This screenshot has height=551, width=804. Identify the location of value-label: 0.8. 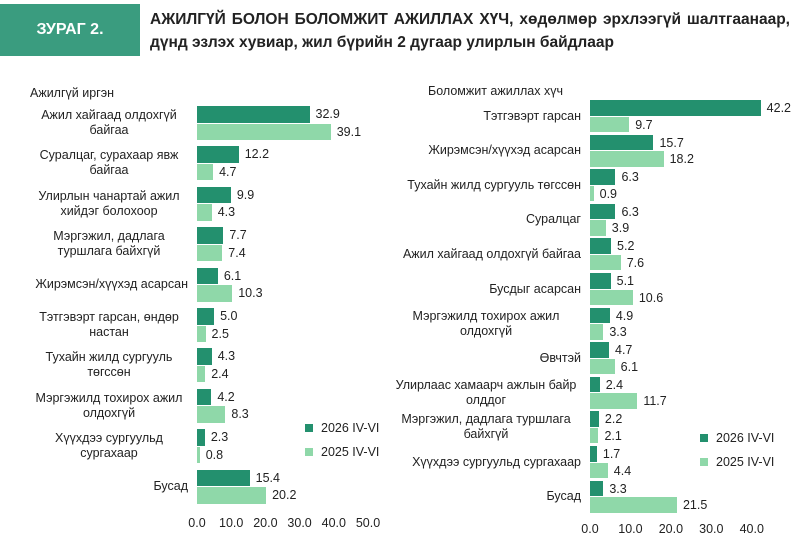
(214, 454).